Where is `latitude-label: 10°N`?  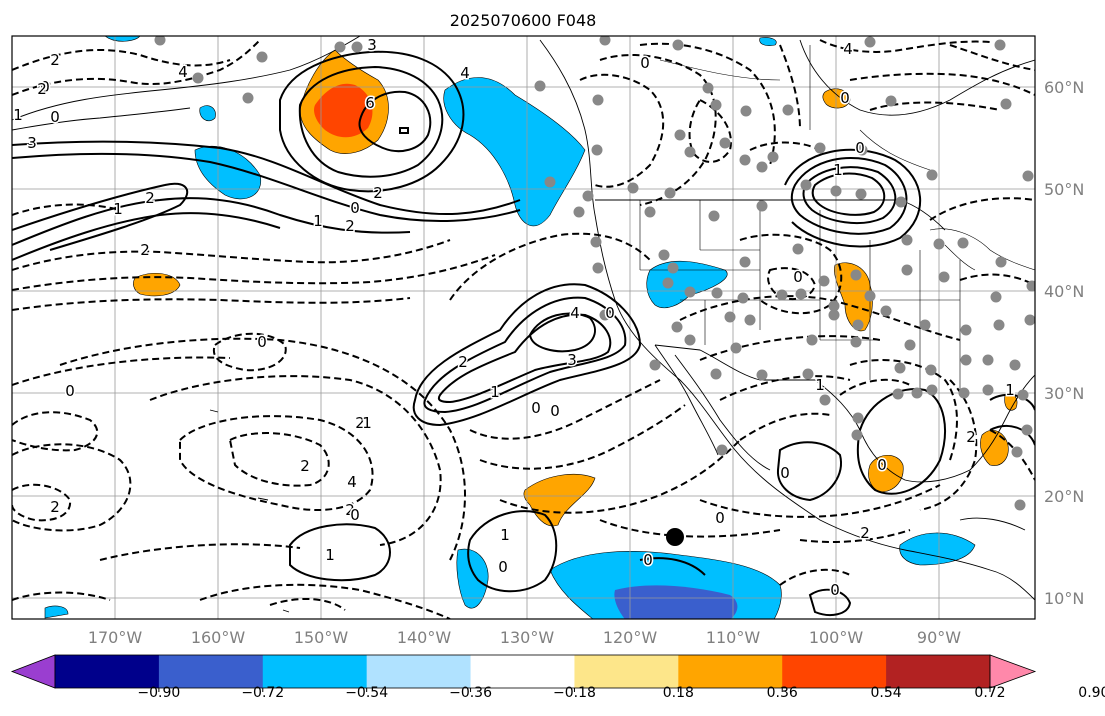 latitude-label: 10°N is located at coordinates (1064, 598).